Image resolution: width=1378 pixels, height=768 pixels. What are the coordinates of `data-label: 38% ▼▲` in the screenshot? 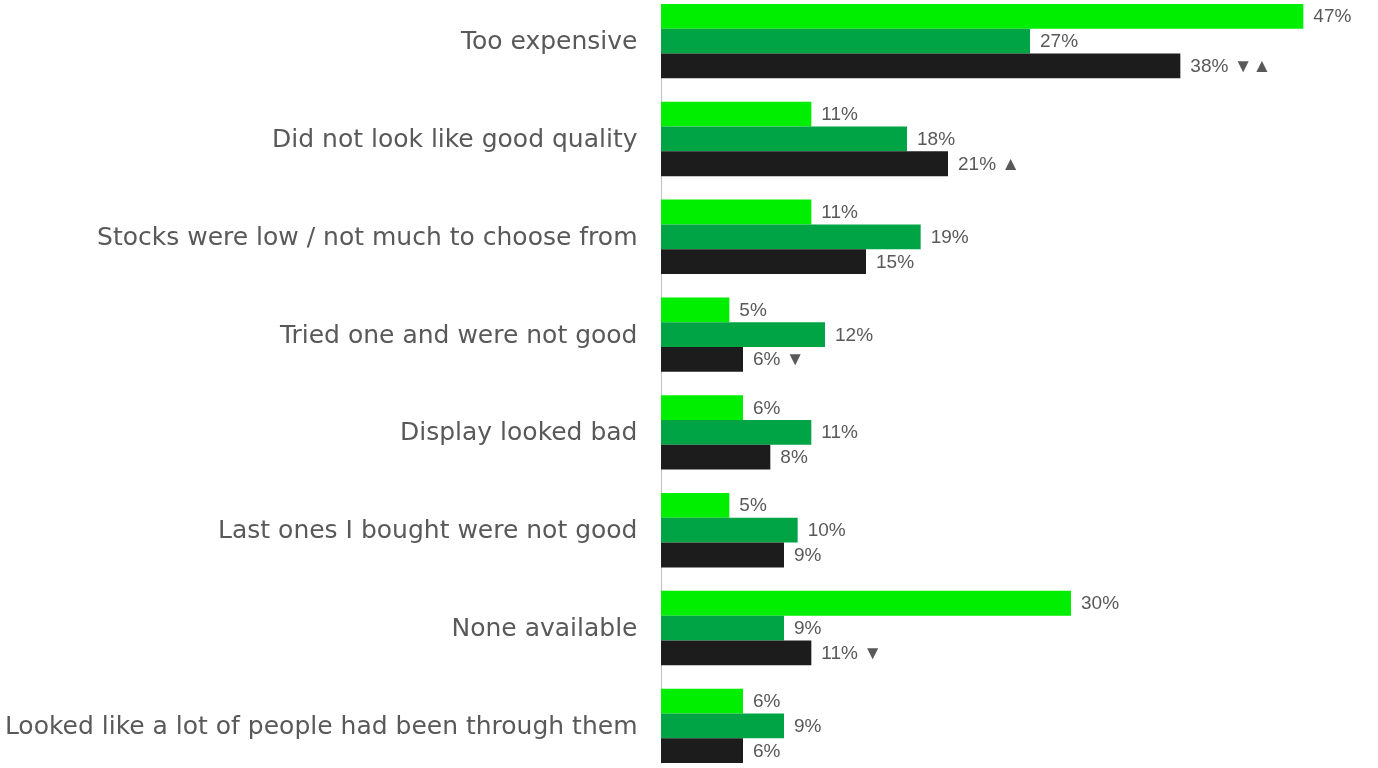 It's located at (1231, 65).